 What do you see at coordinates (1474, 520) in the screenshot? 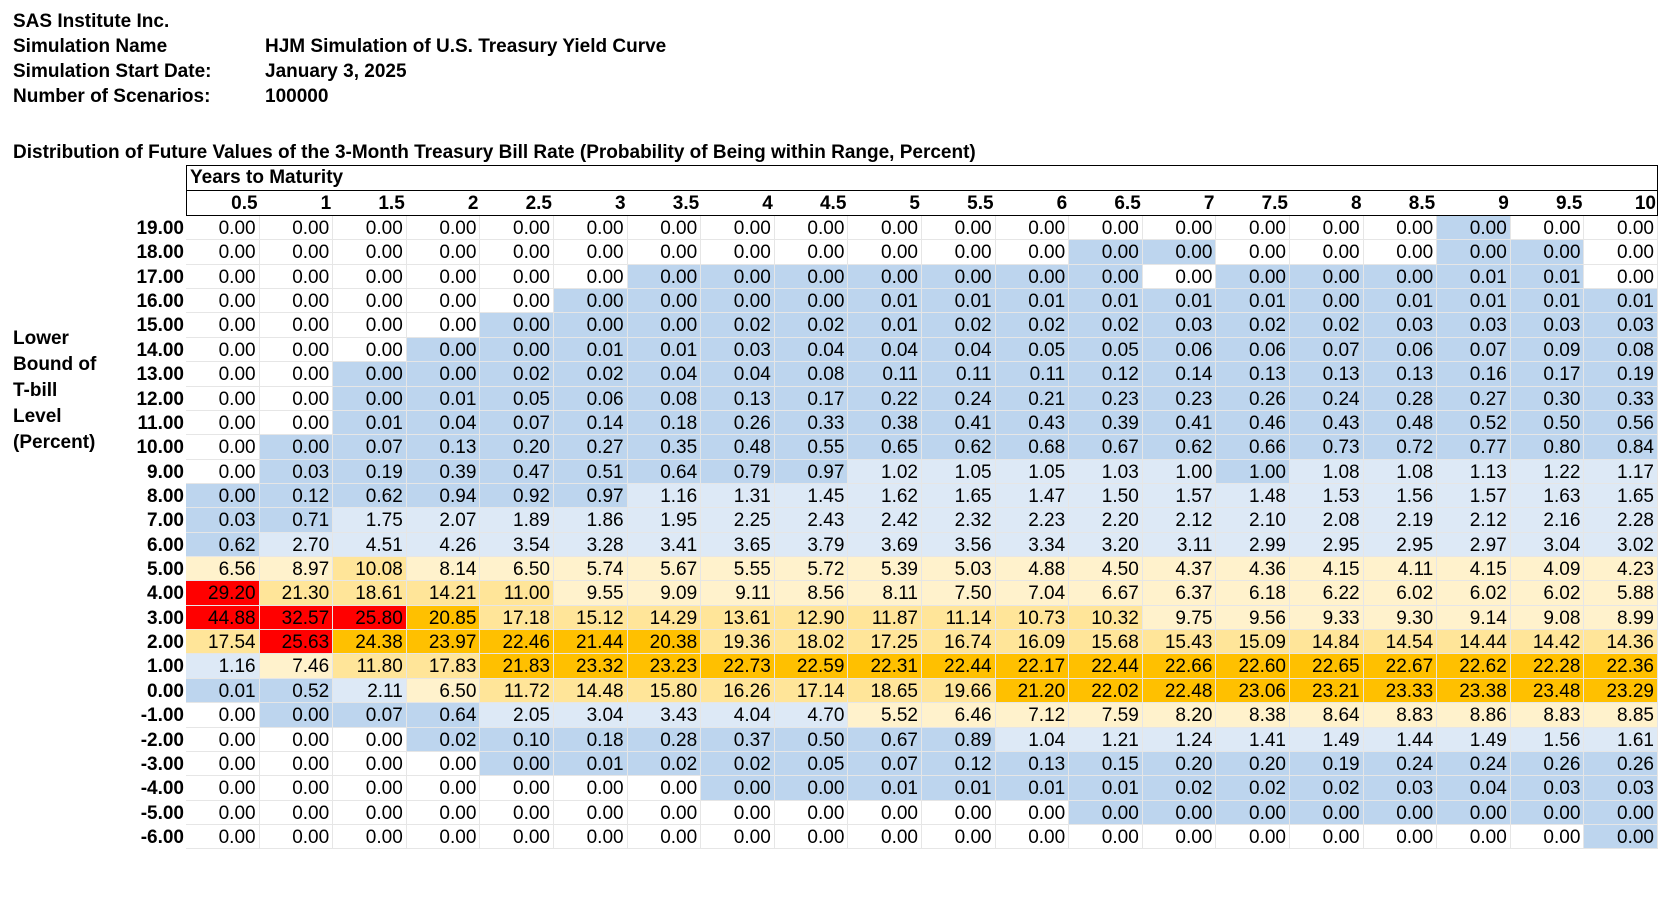
I see `probability-cell: 2.12` at bounding box center [1474, 520].